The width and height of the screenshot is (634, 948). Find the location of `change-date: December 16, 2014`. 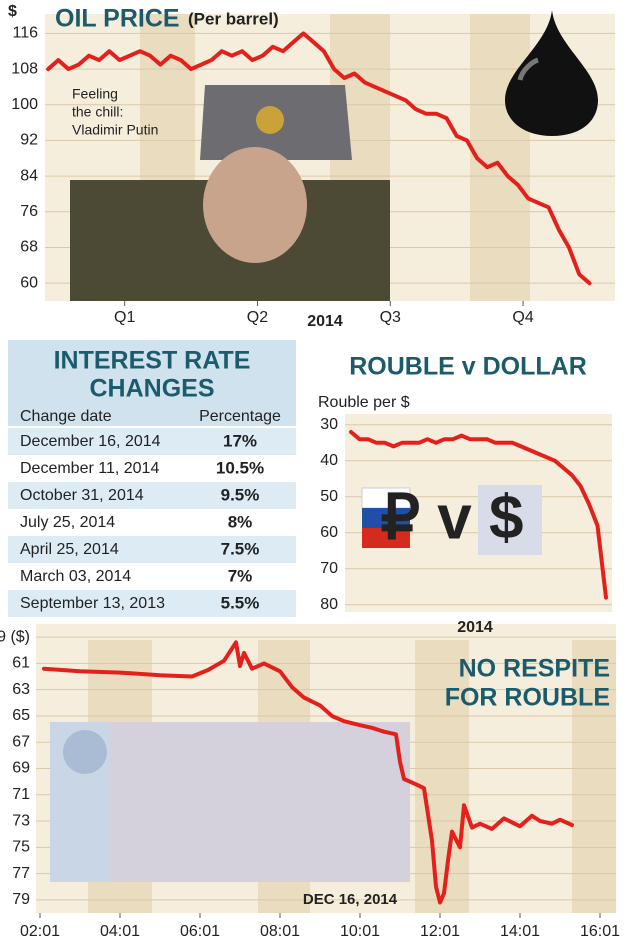

change-date: December 16, 2014 is located at coordinates (90, 441).